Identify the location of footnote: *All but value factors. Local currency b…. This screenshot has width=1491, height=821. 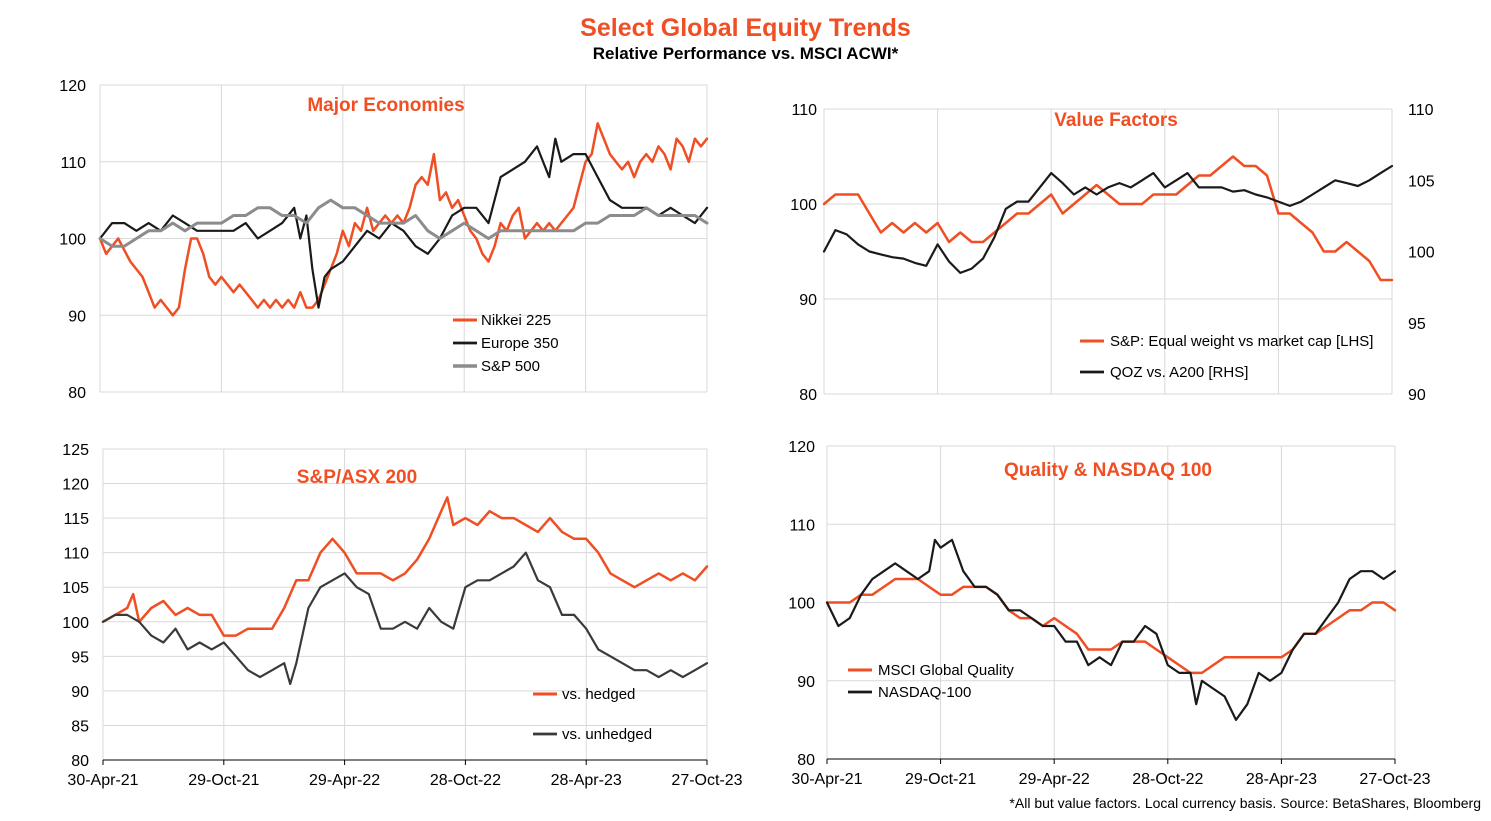
(1245, 803).